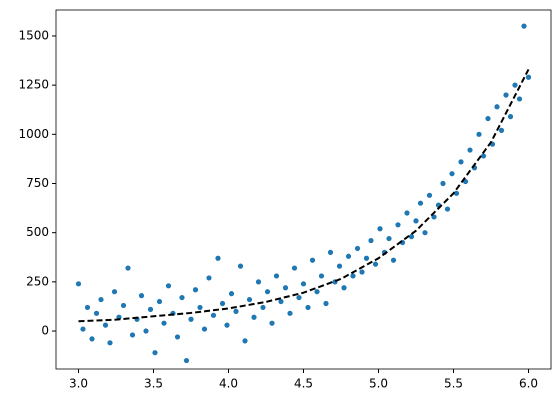 The height and width of the screenshot is (413, 560). Describe the element at coordinates (303, 384) in the screenshot. I see `x-tick-label: 4.5` at that location.